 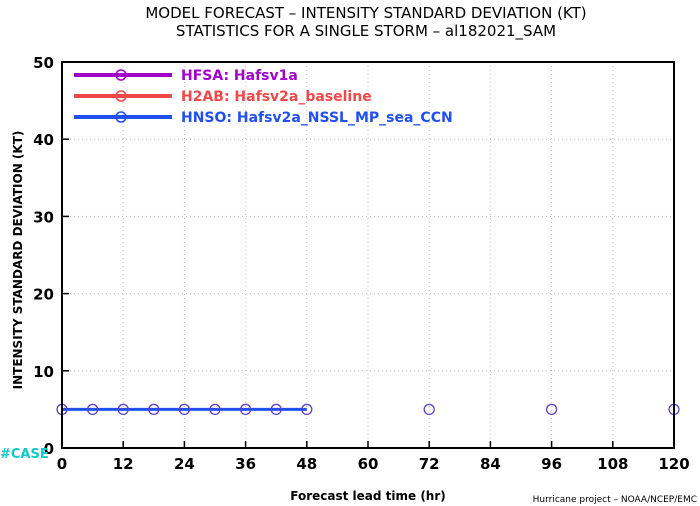 I want to click on x-tick-label: 60, so click(x=368, y=464).